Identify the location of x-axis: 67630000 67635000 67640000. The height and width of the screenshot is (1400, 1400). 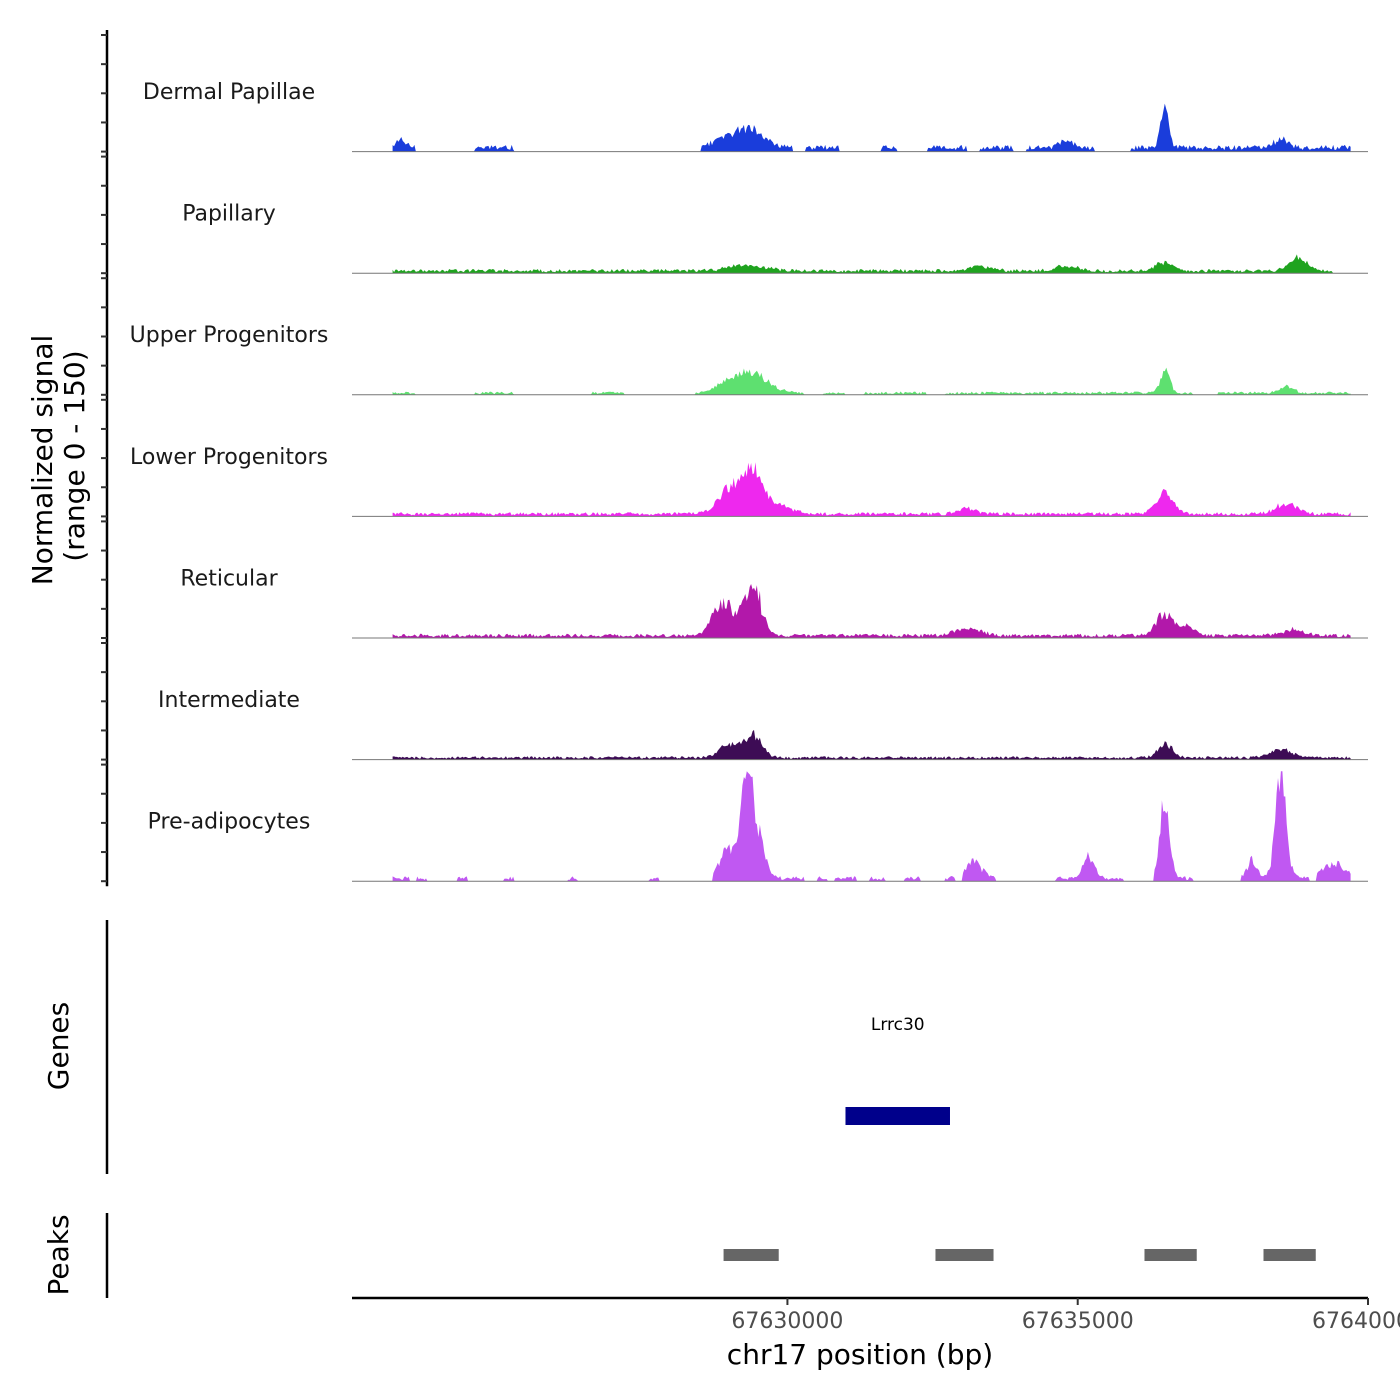
(876, 1315).